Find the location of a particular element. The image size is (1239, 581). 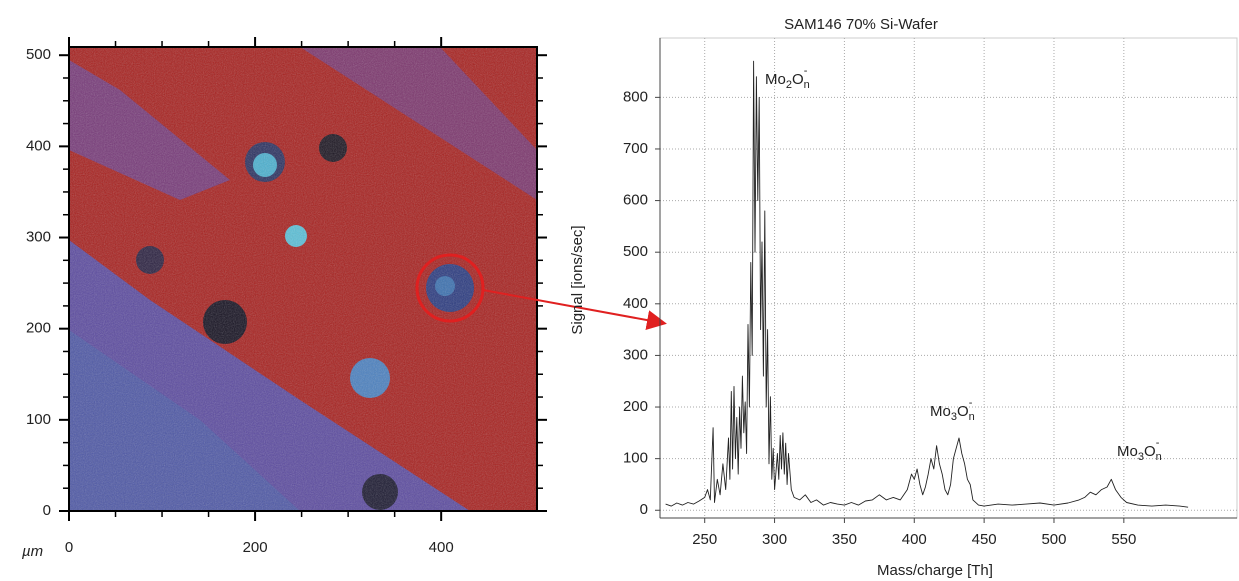

y-tick-label: 600 is located at coordinates (635, 200).